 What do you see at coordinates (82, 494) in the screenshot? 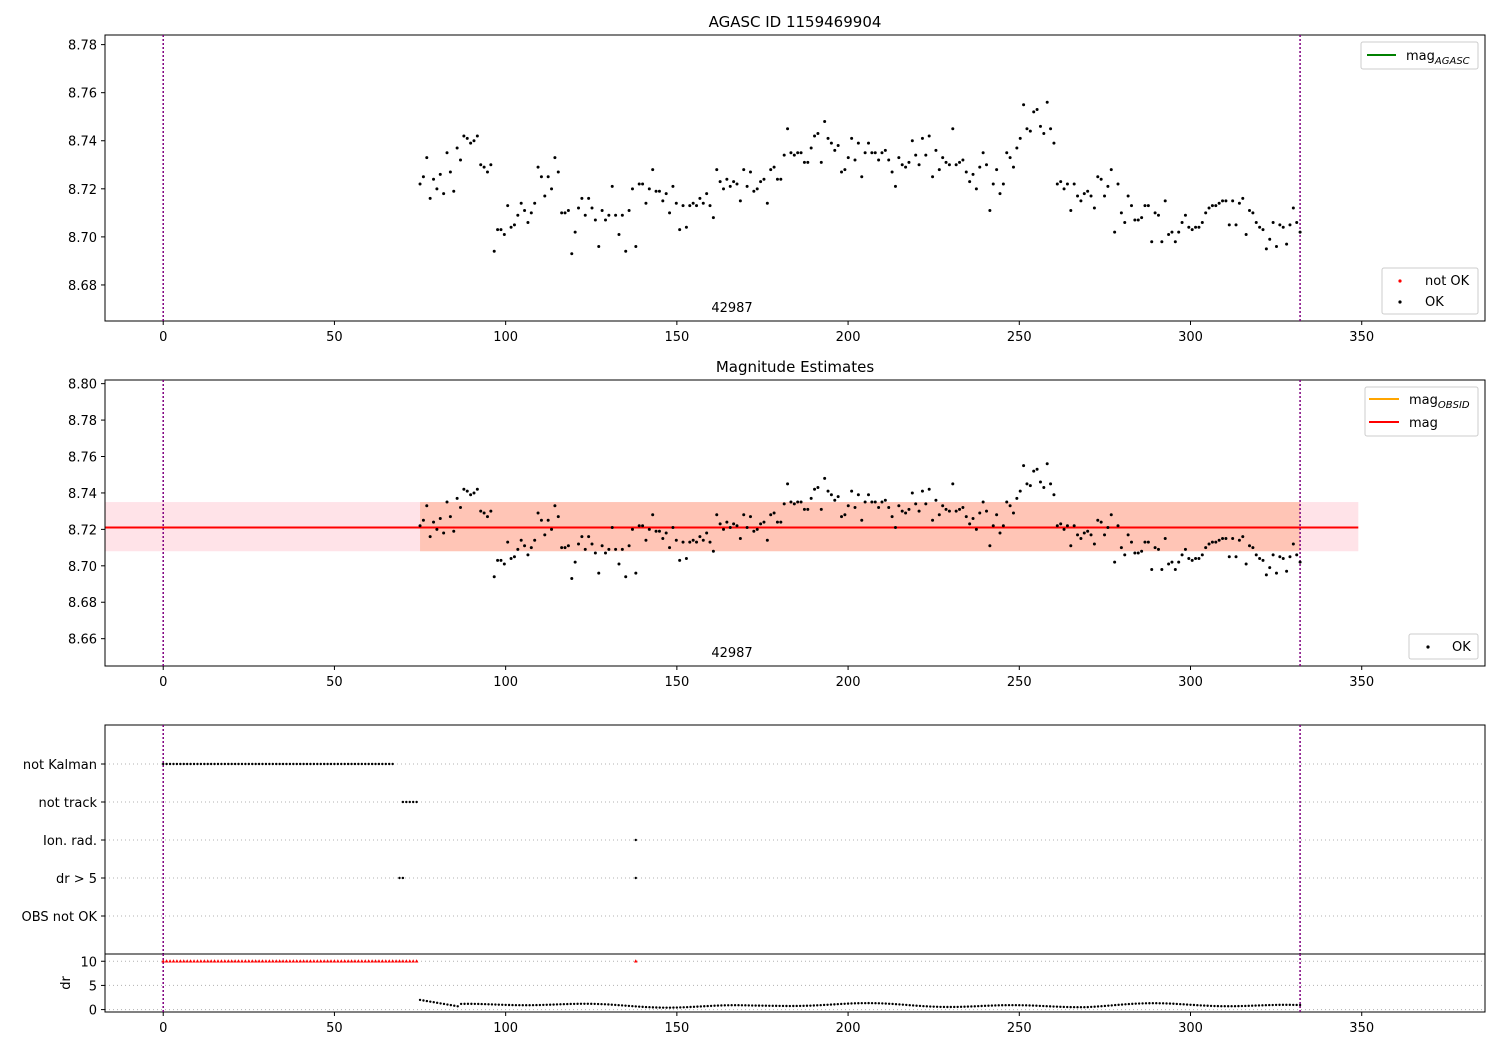
I see `y-tick-label: 8.74` at bounding box center [82, 494].